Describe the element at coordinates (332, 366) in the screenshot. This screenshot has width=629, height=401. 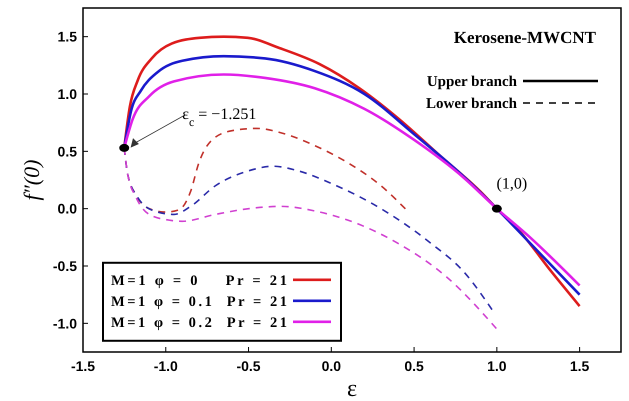
I see `x-tick-label: 0.0` at that location.